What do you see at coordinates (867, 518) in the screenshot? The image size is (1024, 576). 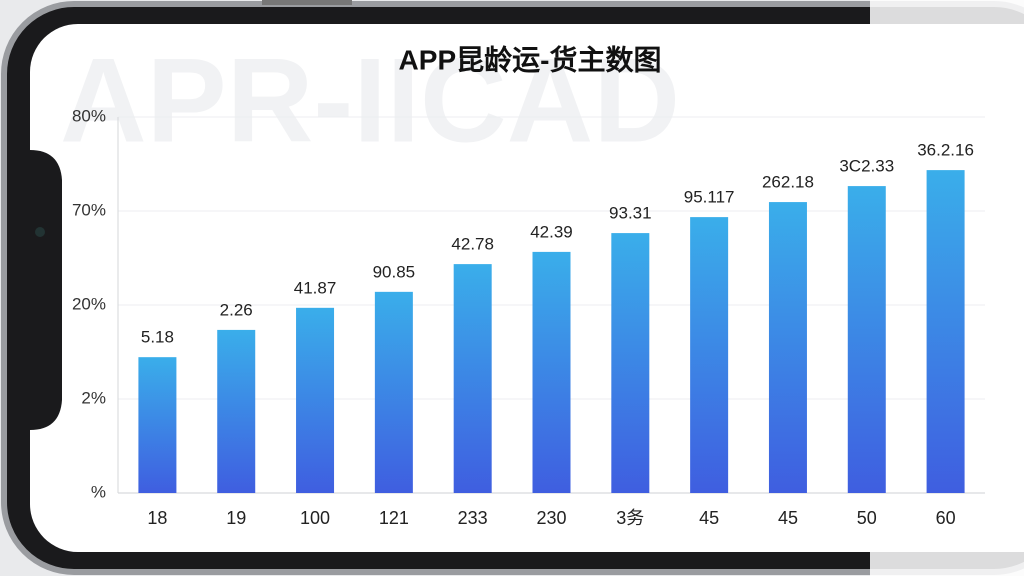 I see `x-tick-label: 50` at bounding box center [867, 518].